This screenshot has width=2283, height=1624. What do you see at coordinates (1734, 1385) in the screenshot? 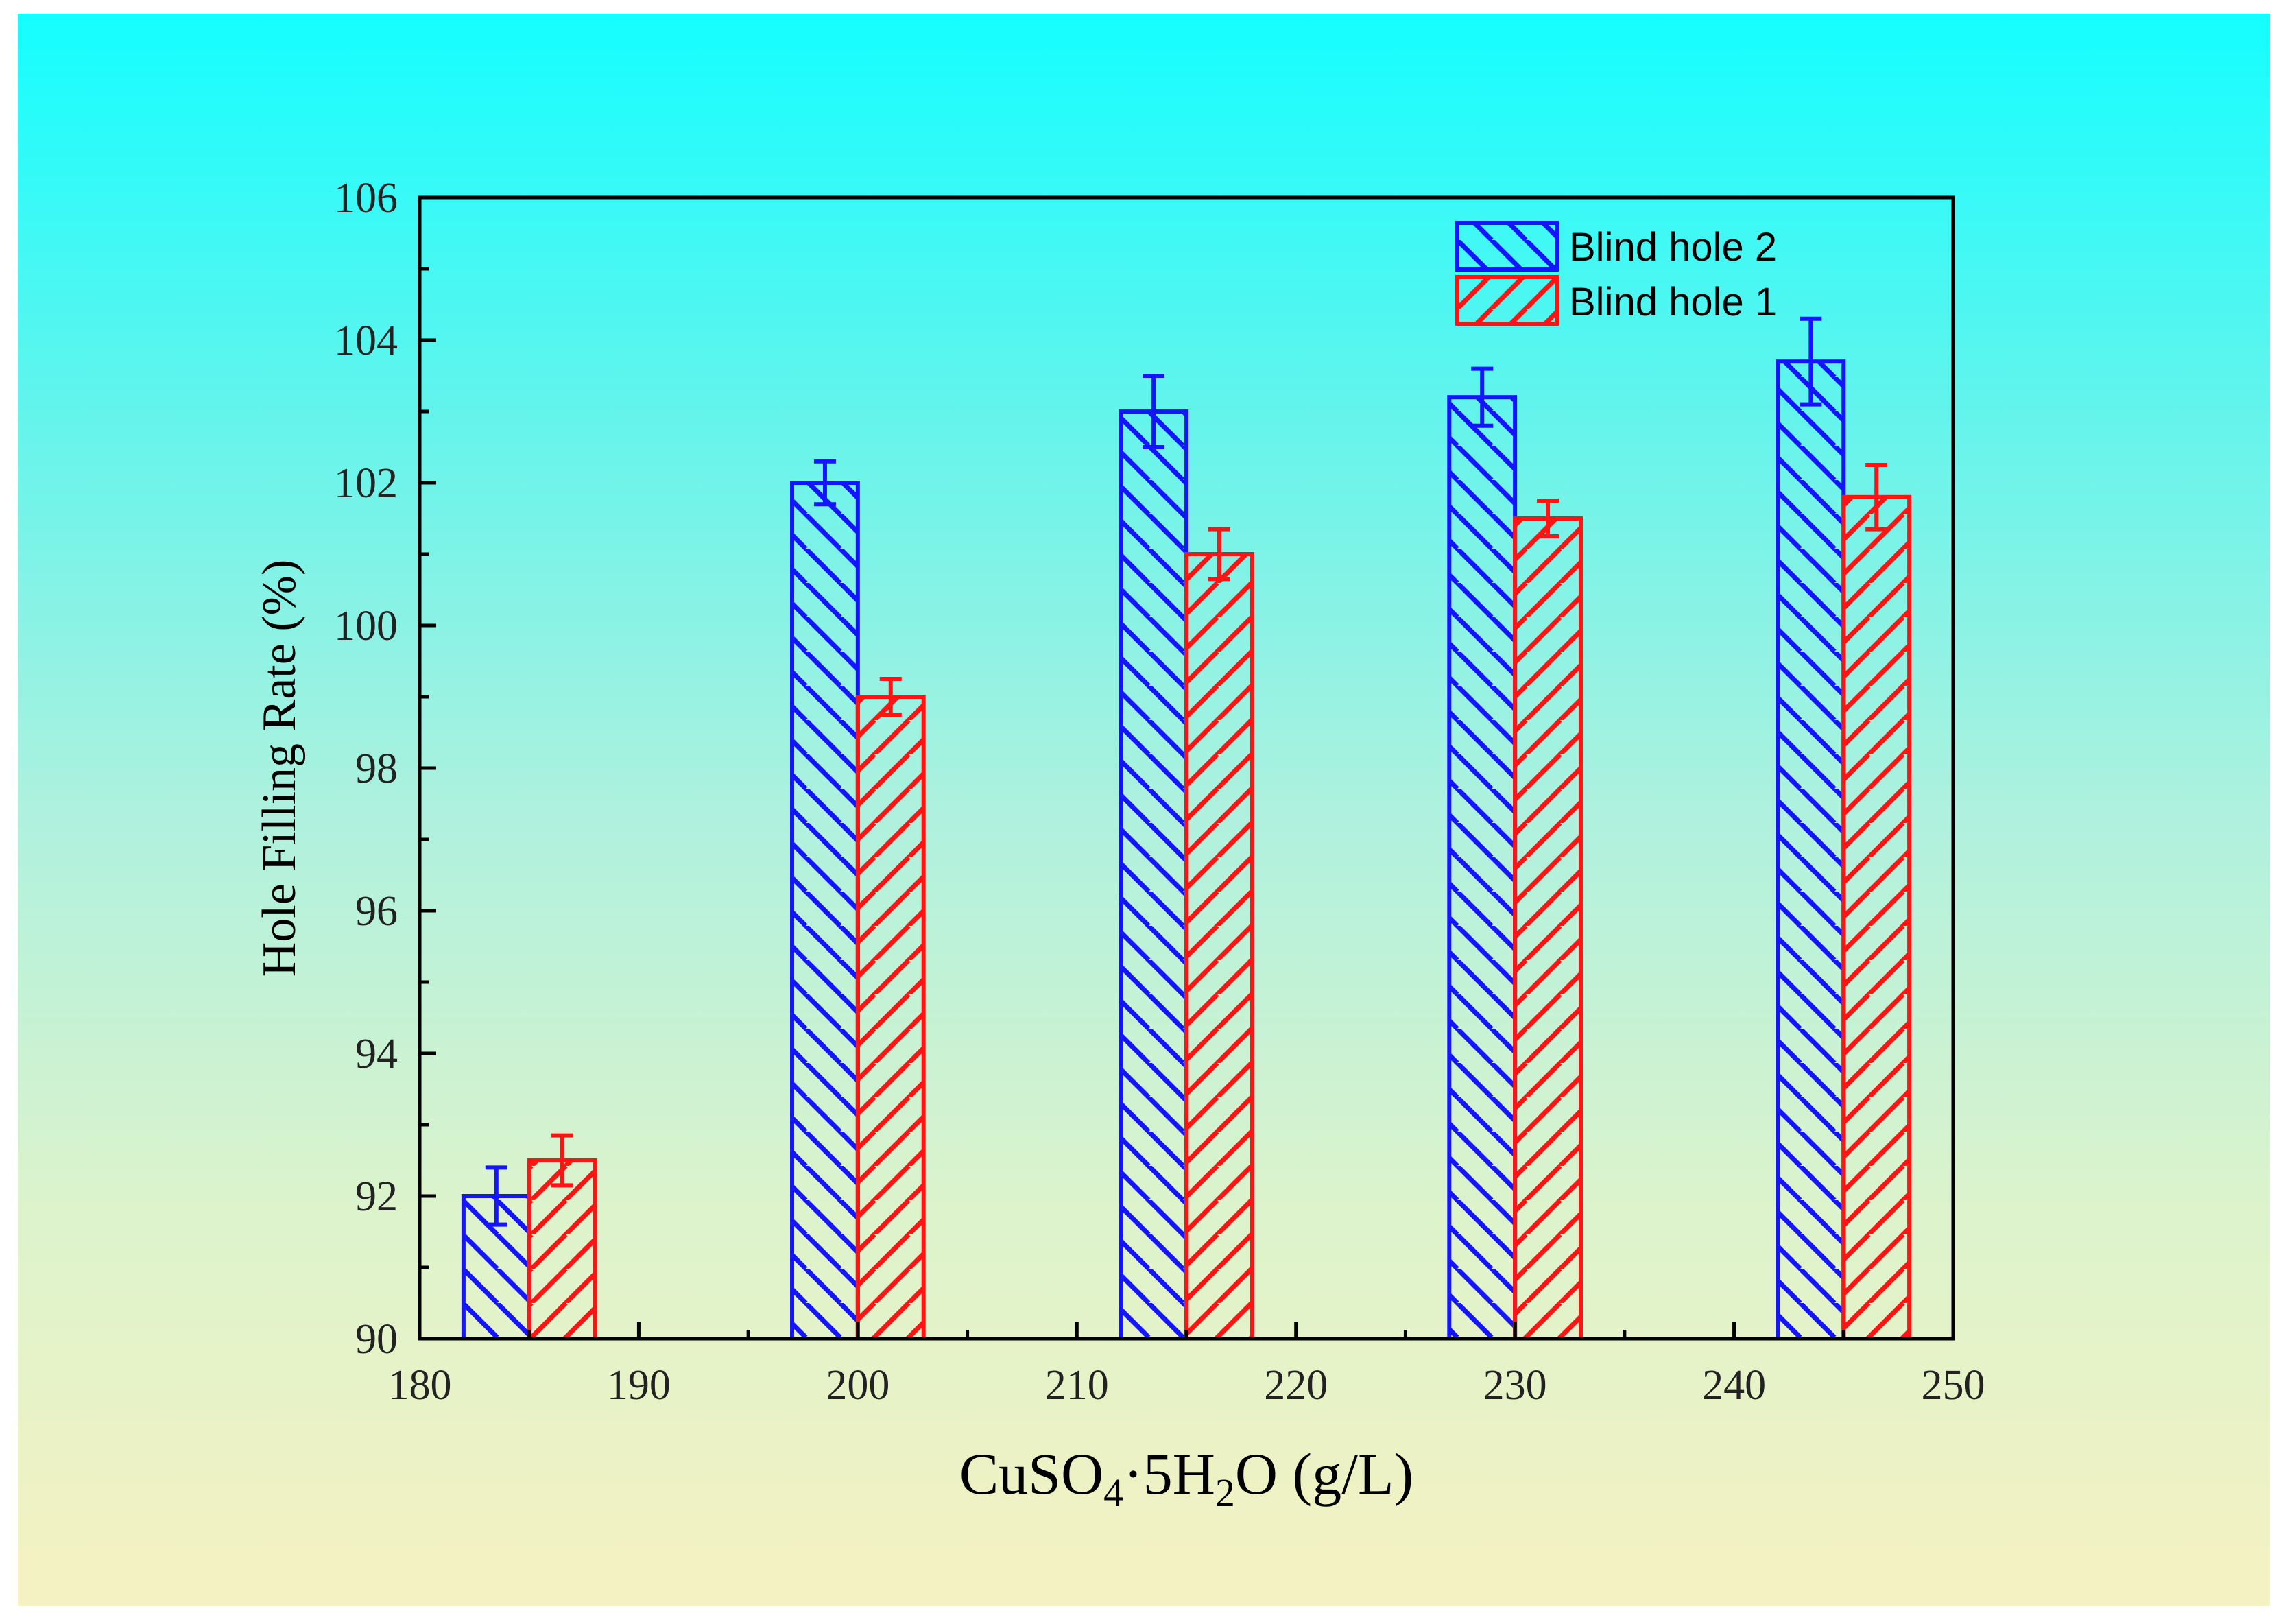
I see `x-tick-label-240: 240` at bounding box center [1734, 1385].